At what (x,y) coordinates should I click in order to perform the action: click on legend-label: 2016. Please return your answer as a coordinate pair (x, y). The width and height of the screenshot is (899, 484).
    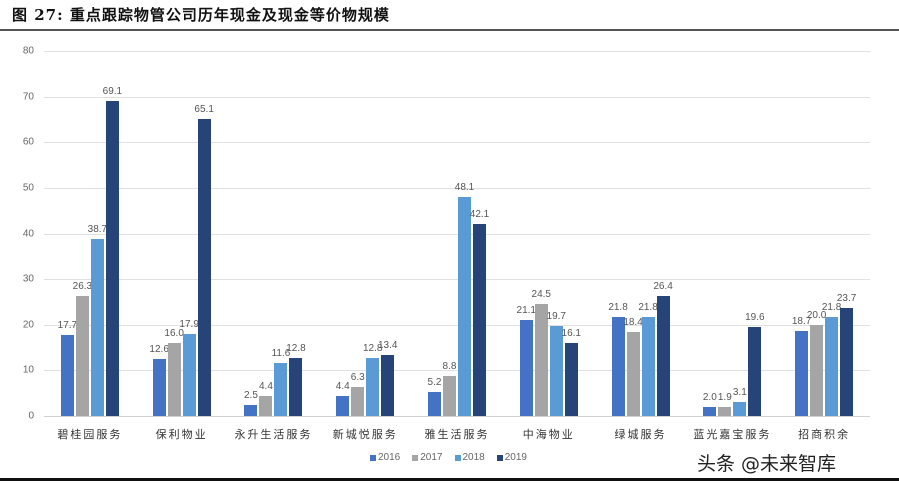
    Looking at the image, I should click on (389, 457).